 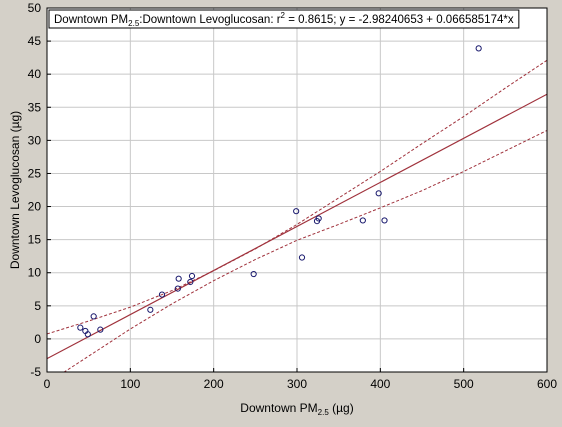 I want to click on y-tick-label: 20, so click(x=35, y=207).